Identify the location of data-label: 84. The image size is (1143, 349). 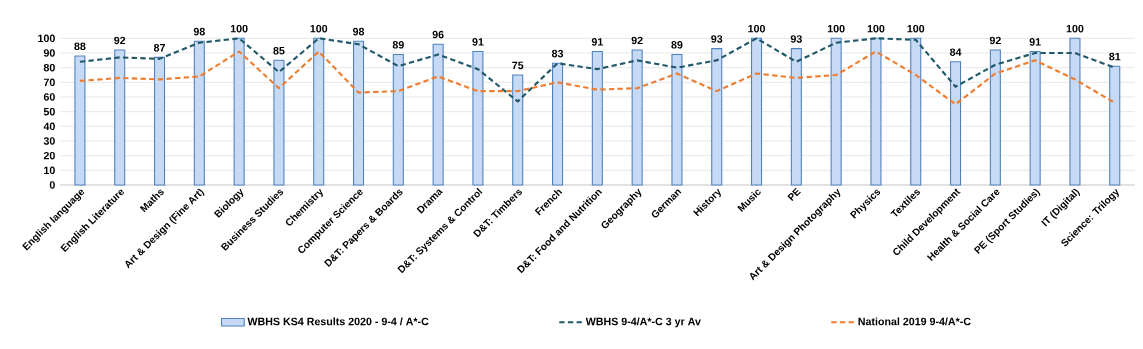
(955, 52).